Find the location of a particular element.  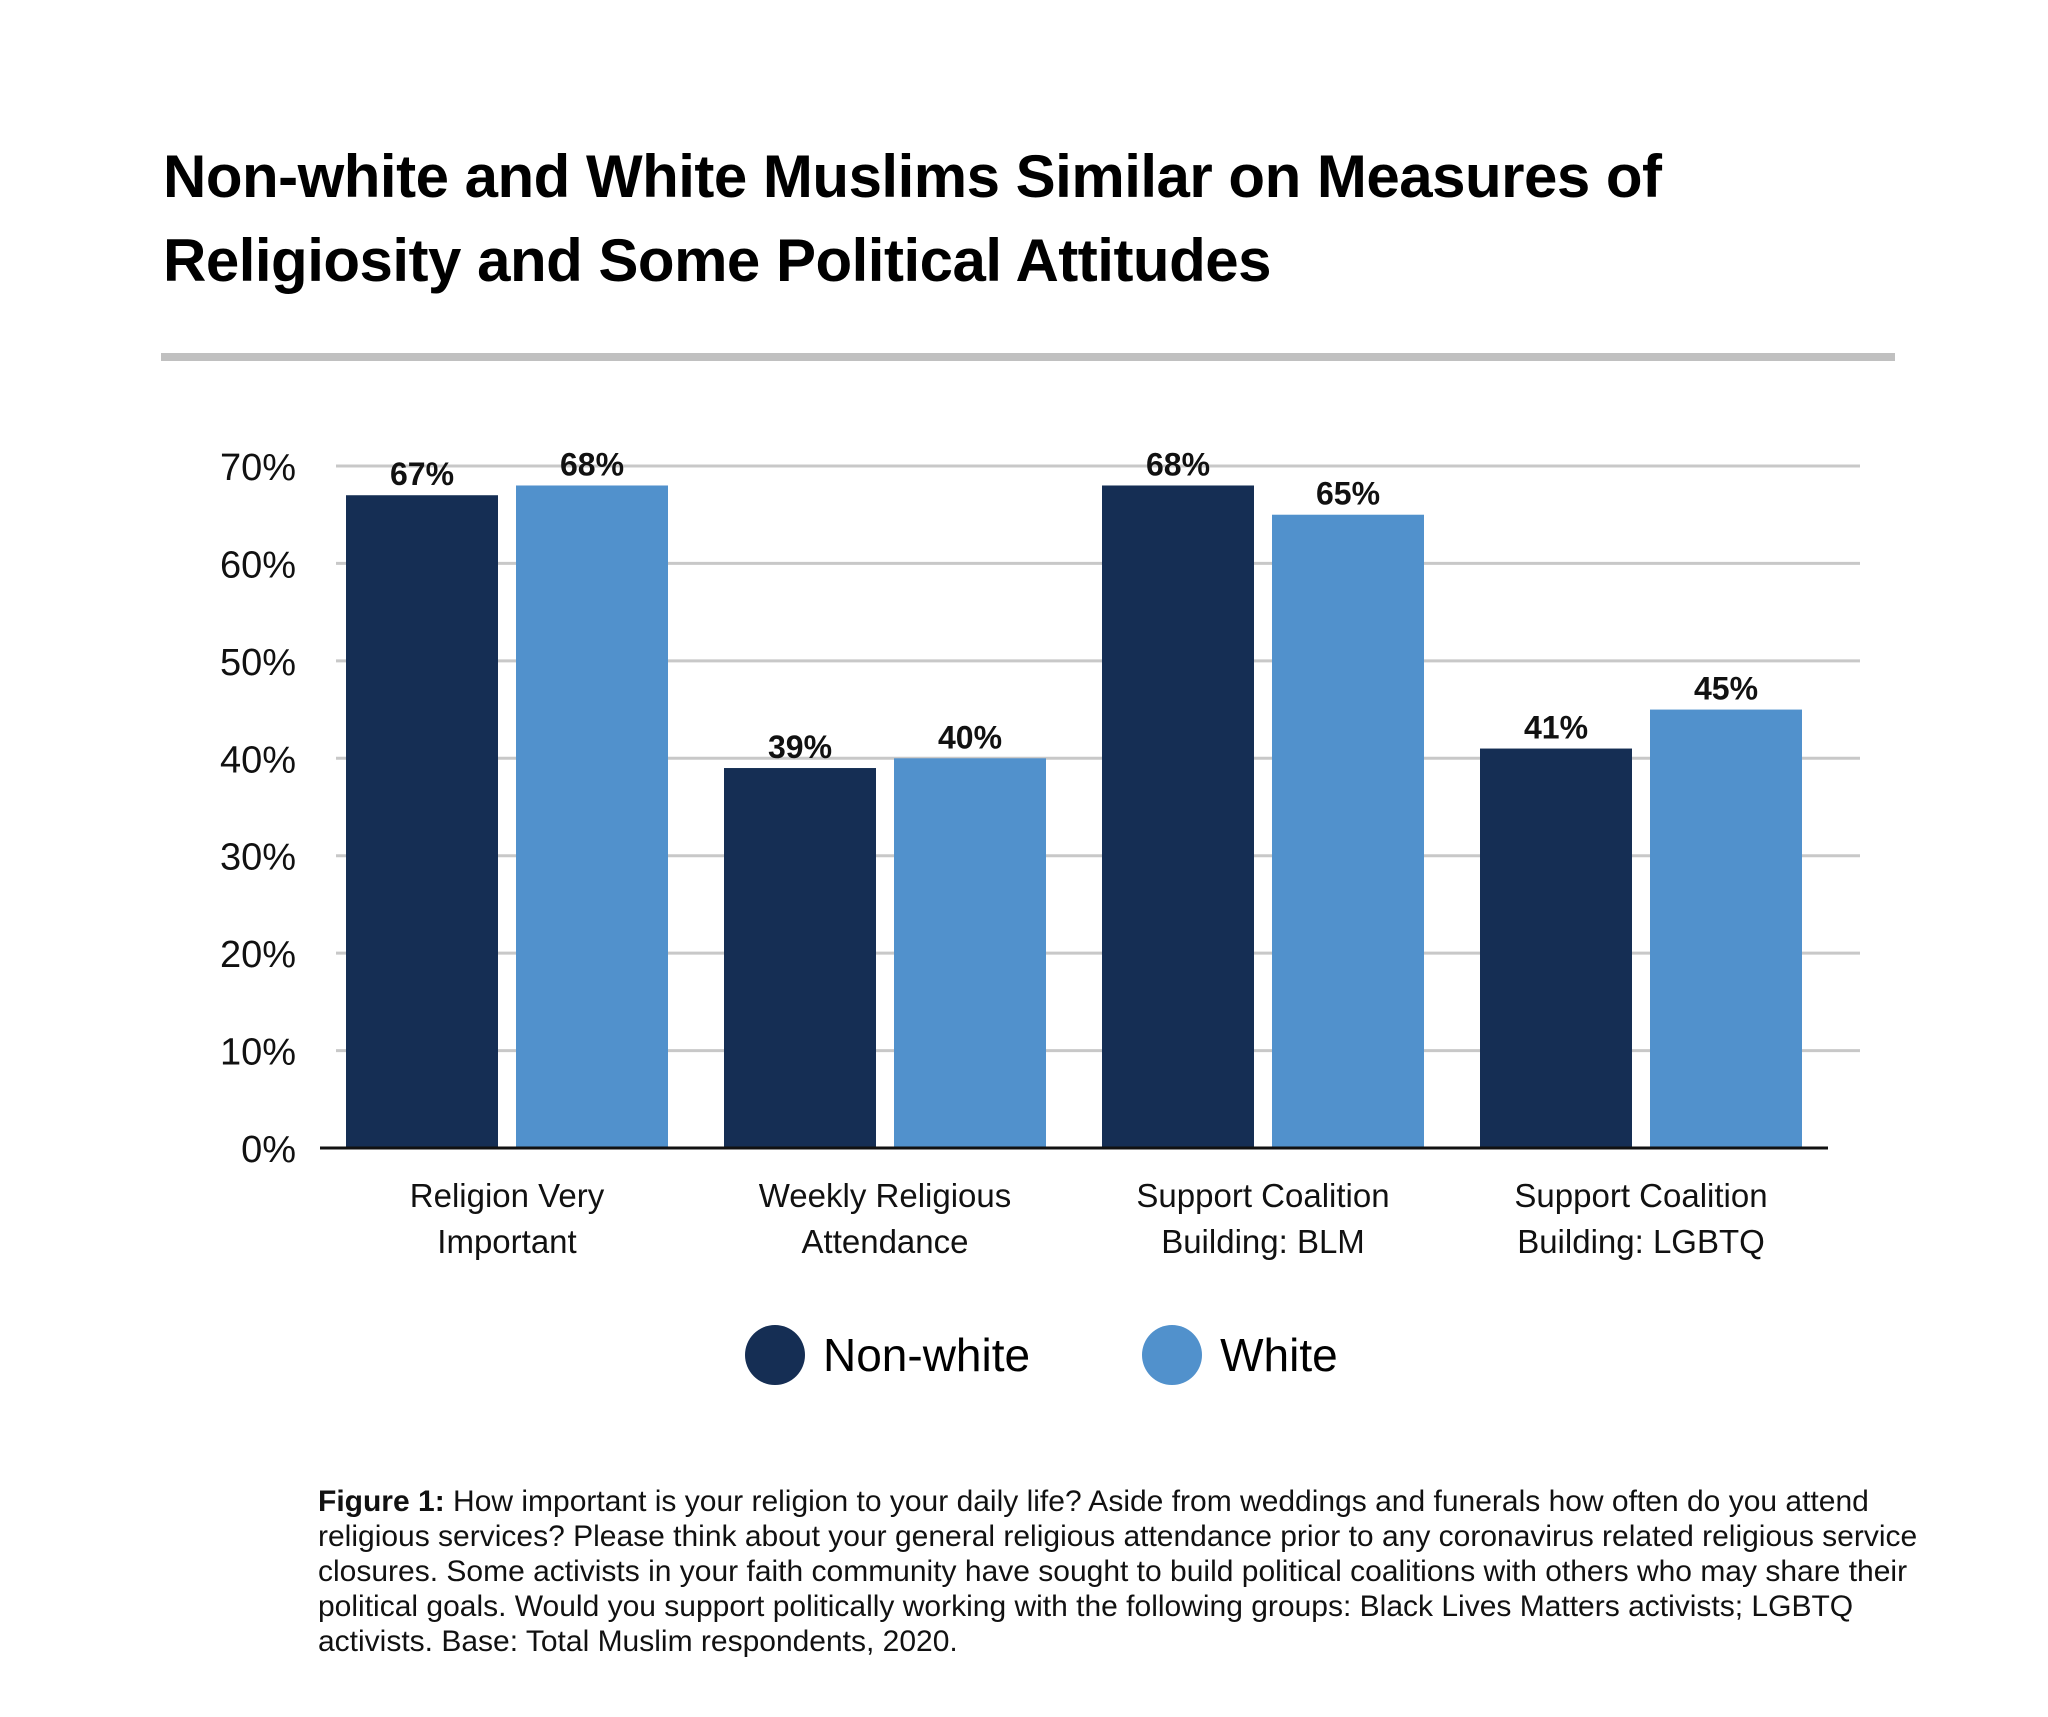

legend: Non-white White is located at coordinates (1097, 1355).